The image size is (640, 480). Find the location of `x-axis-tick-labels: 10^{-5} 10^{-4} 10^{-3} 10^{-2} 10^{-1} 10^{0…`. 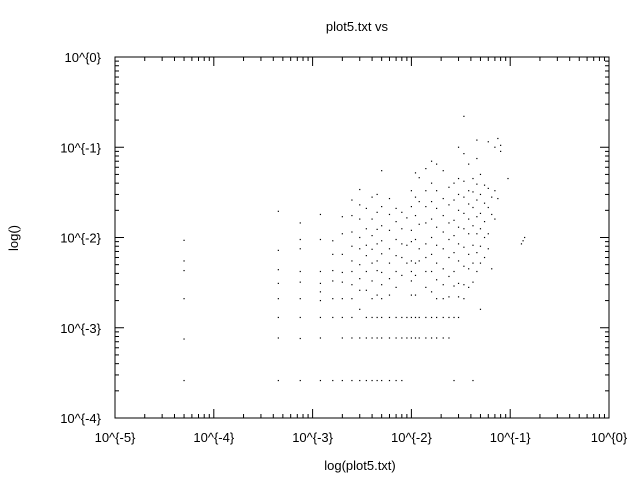

x-axis-tick-labels: 10^{-5} 10^{-4} 10^{-3} 10^{-2} 10^{-1} 10^{0… is located at coordinates (361, 437).